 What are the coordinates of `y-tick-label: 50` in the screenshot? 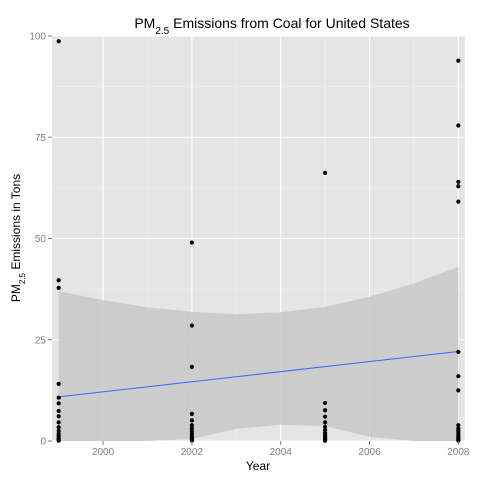 It's located at (41, 239).